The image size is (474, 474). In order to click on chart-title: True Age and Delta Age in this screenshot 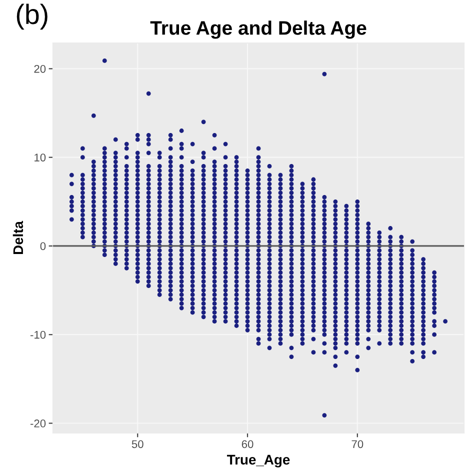, I will do `click(258, 29)`.